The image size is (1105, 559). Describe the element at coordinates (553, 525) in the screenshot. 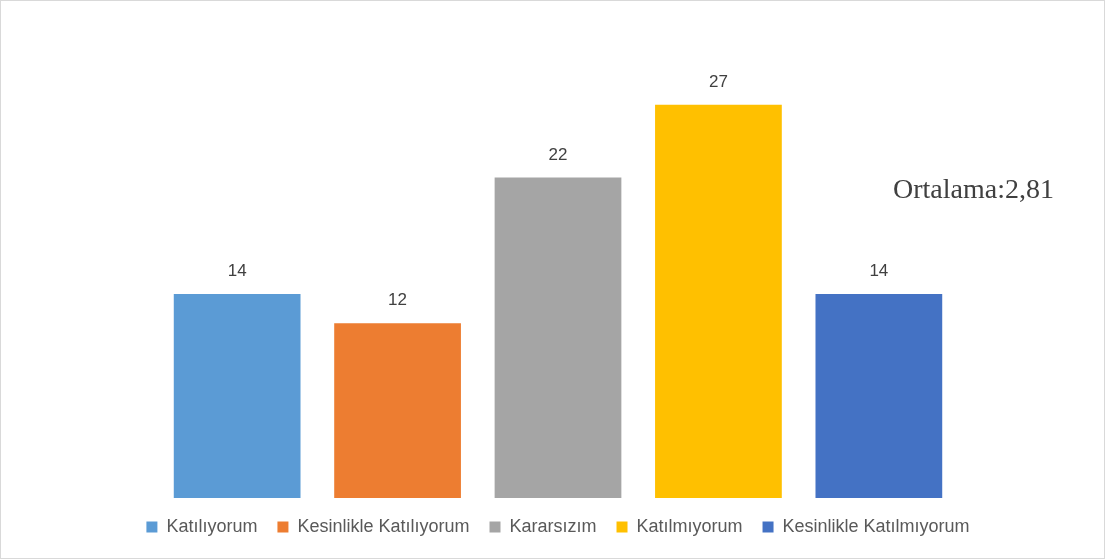

I see `legend-label: Kararsızım` at that location.